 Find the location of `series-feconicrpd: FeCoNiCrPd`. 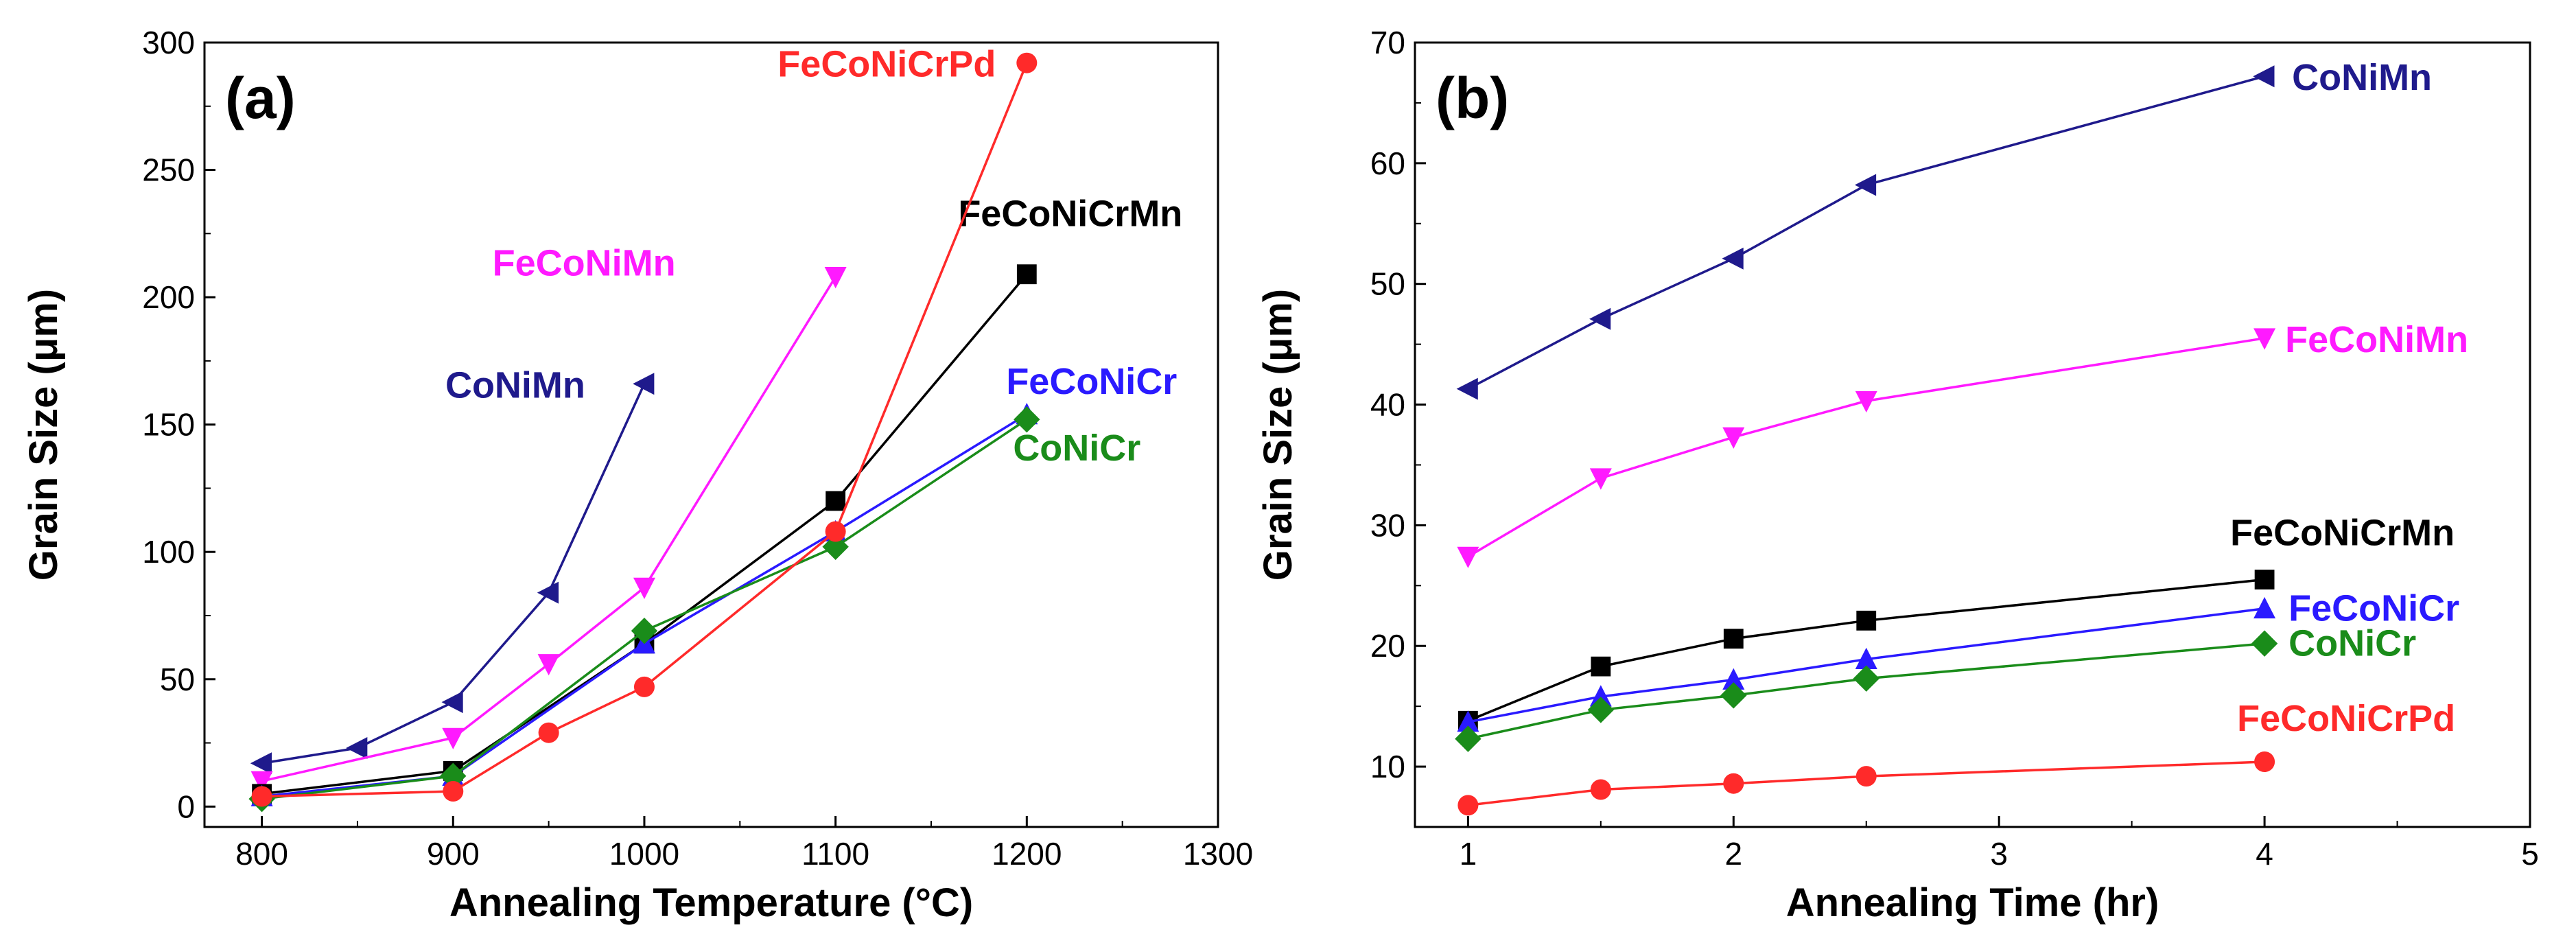

series-feconicrpd: FeCoNiCrPd is located at coordinates (1956, 757).